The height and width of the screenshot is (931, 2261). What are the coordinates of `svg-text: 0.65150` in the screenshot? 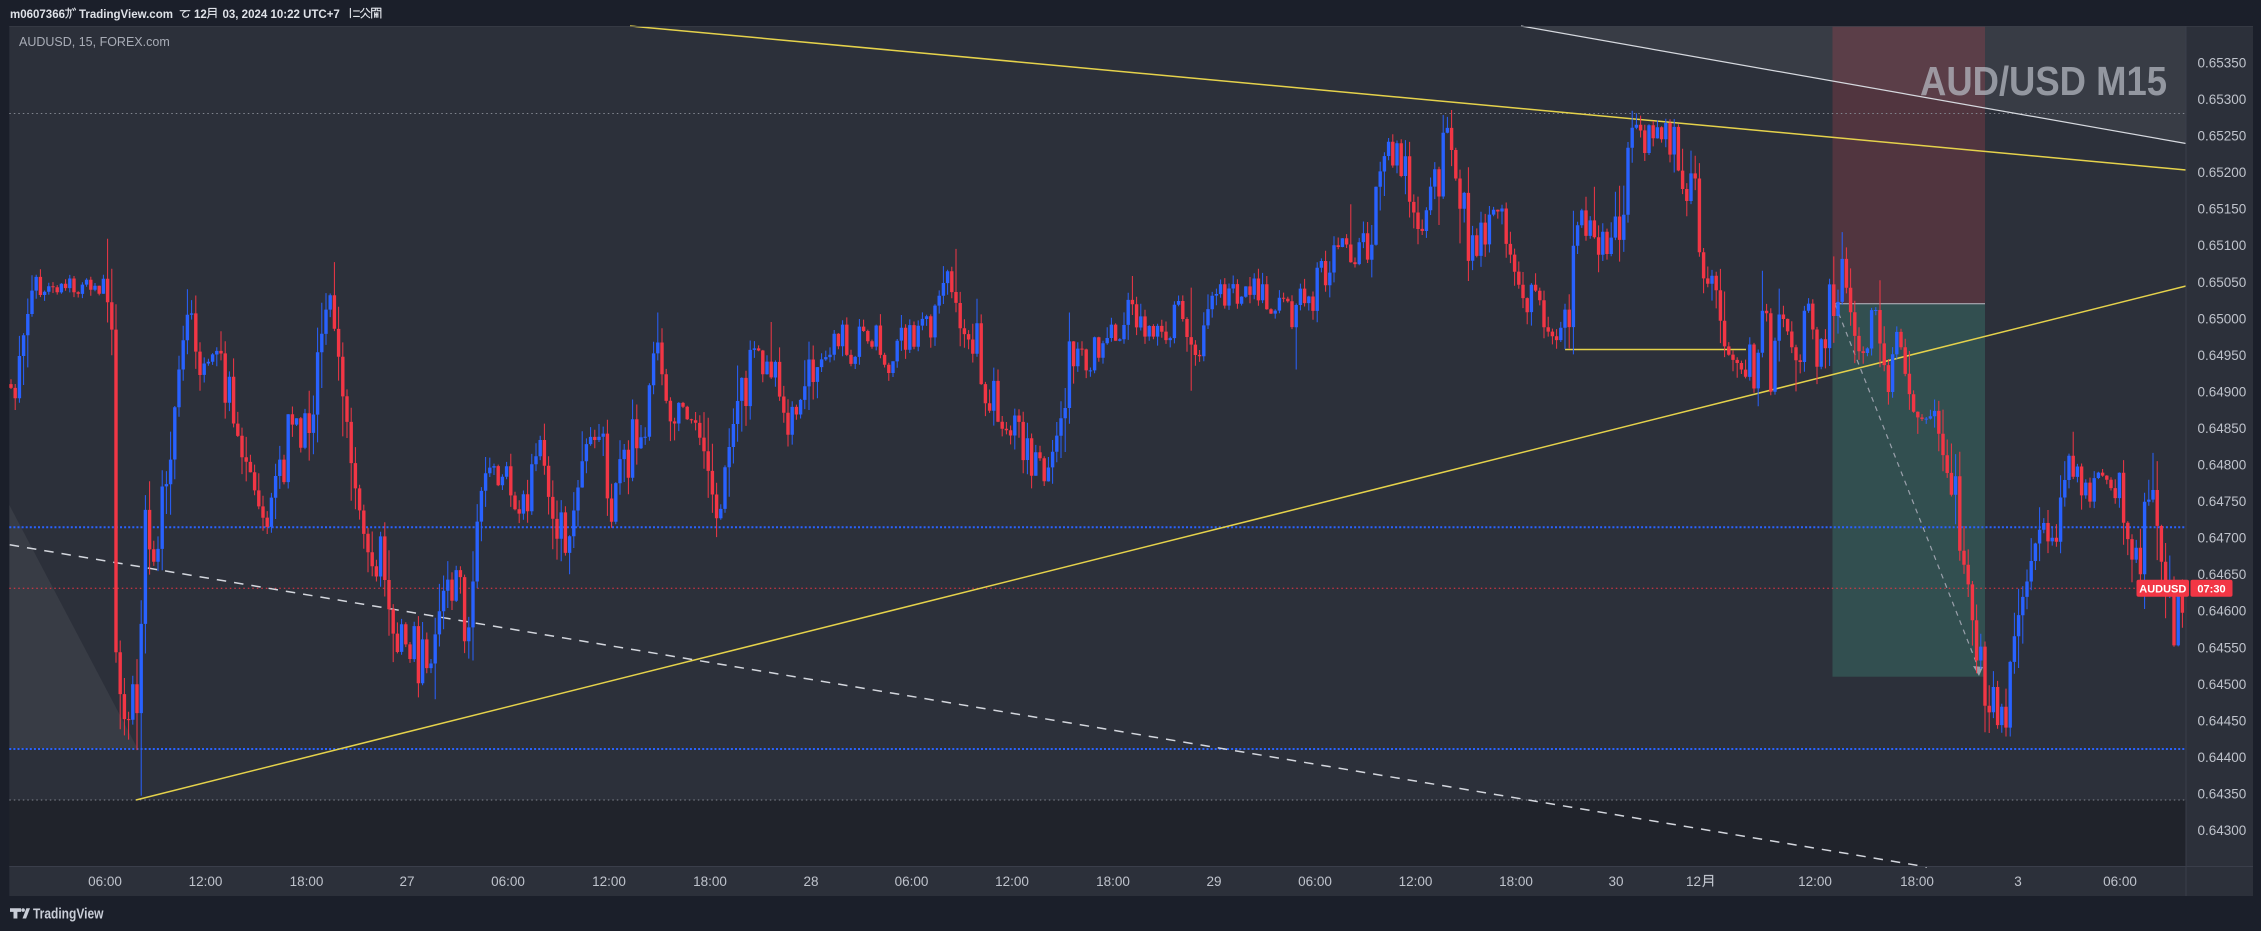 It's located at (2222, 209).